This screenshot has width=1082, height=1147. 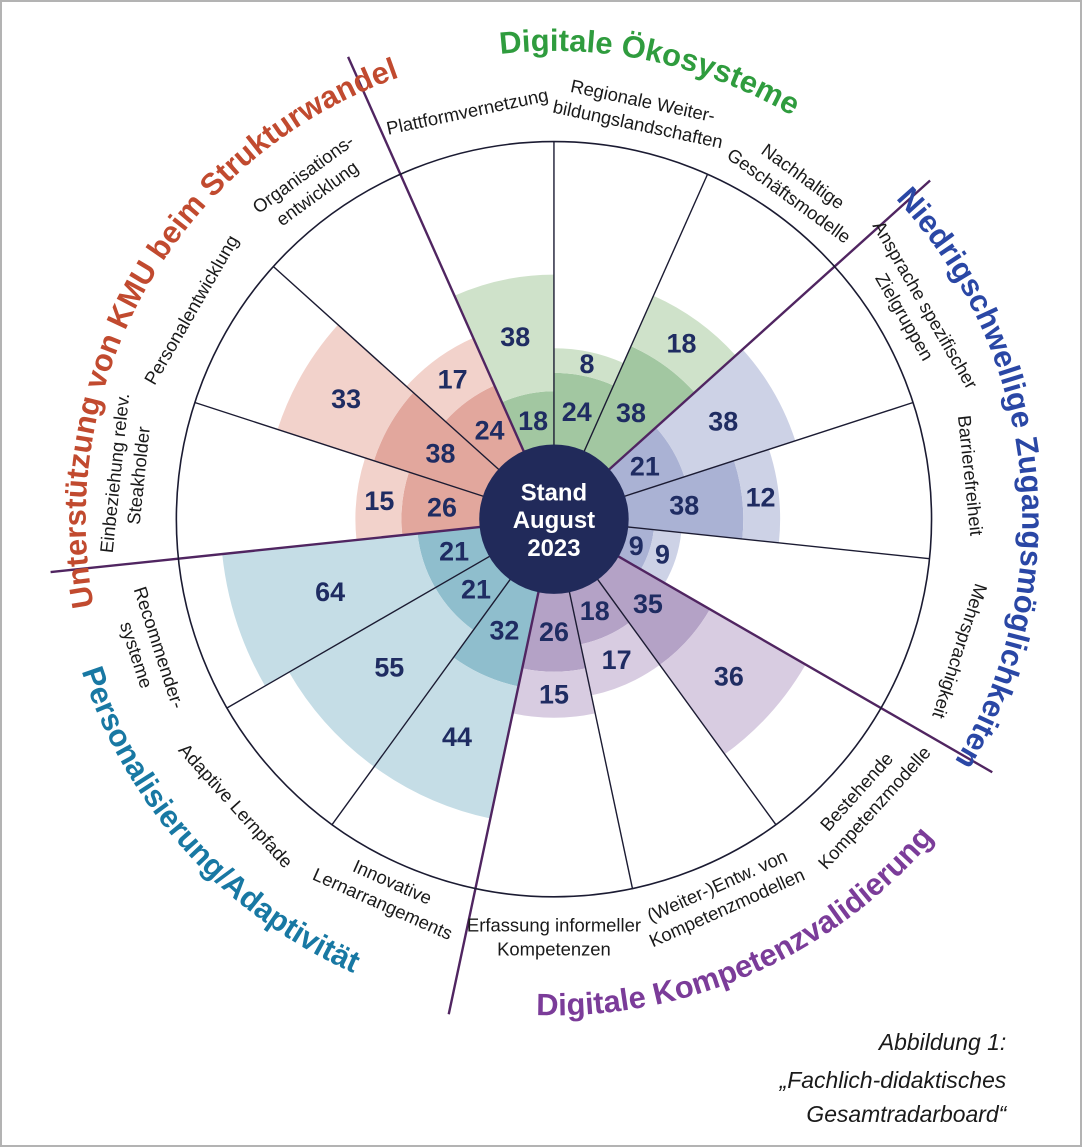 What do you see at coordinates (504, 630) in the screenshot?
I see `value-label-inner: 32` at bounding box center [504, 630].